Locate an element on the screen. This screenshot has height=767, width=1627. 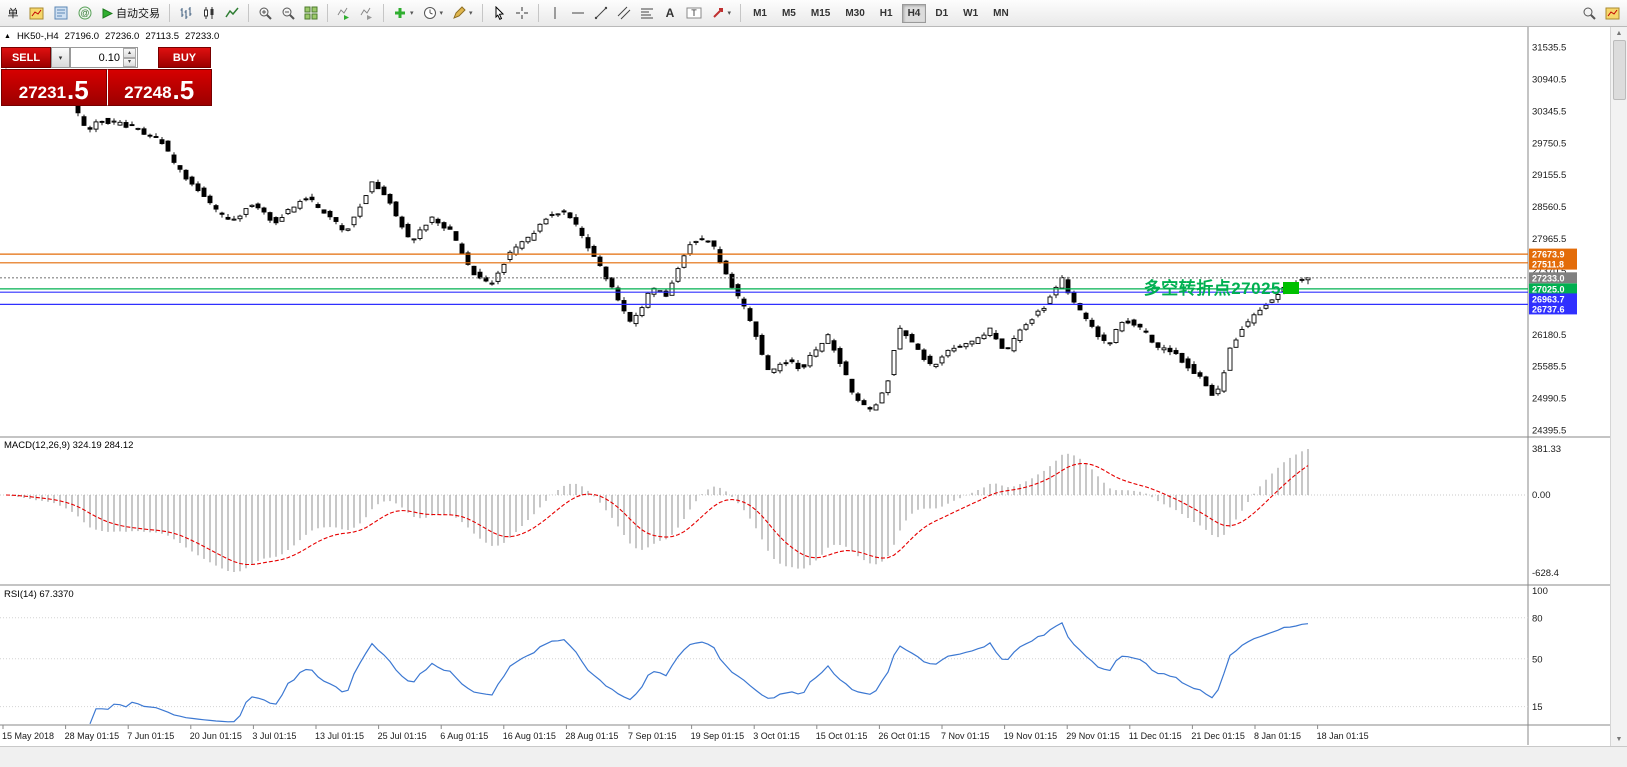
horizontal-line-button is located at coordinates (578, 13).